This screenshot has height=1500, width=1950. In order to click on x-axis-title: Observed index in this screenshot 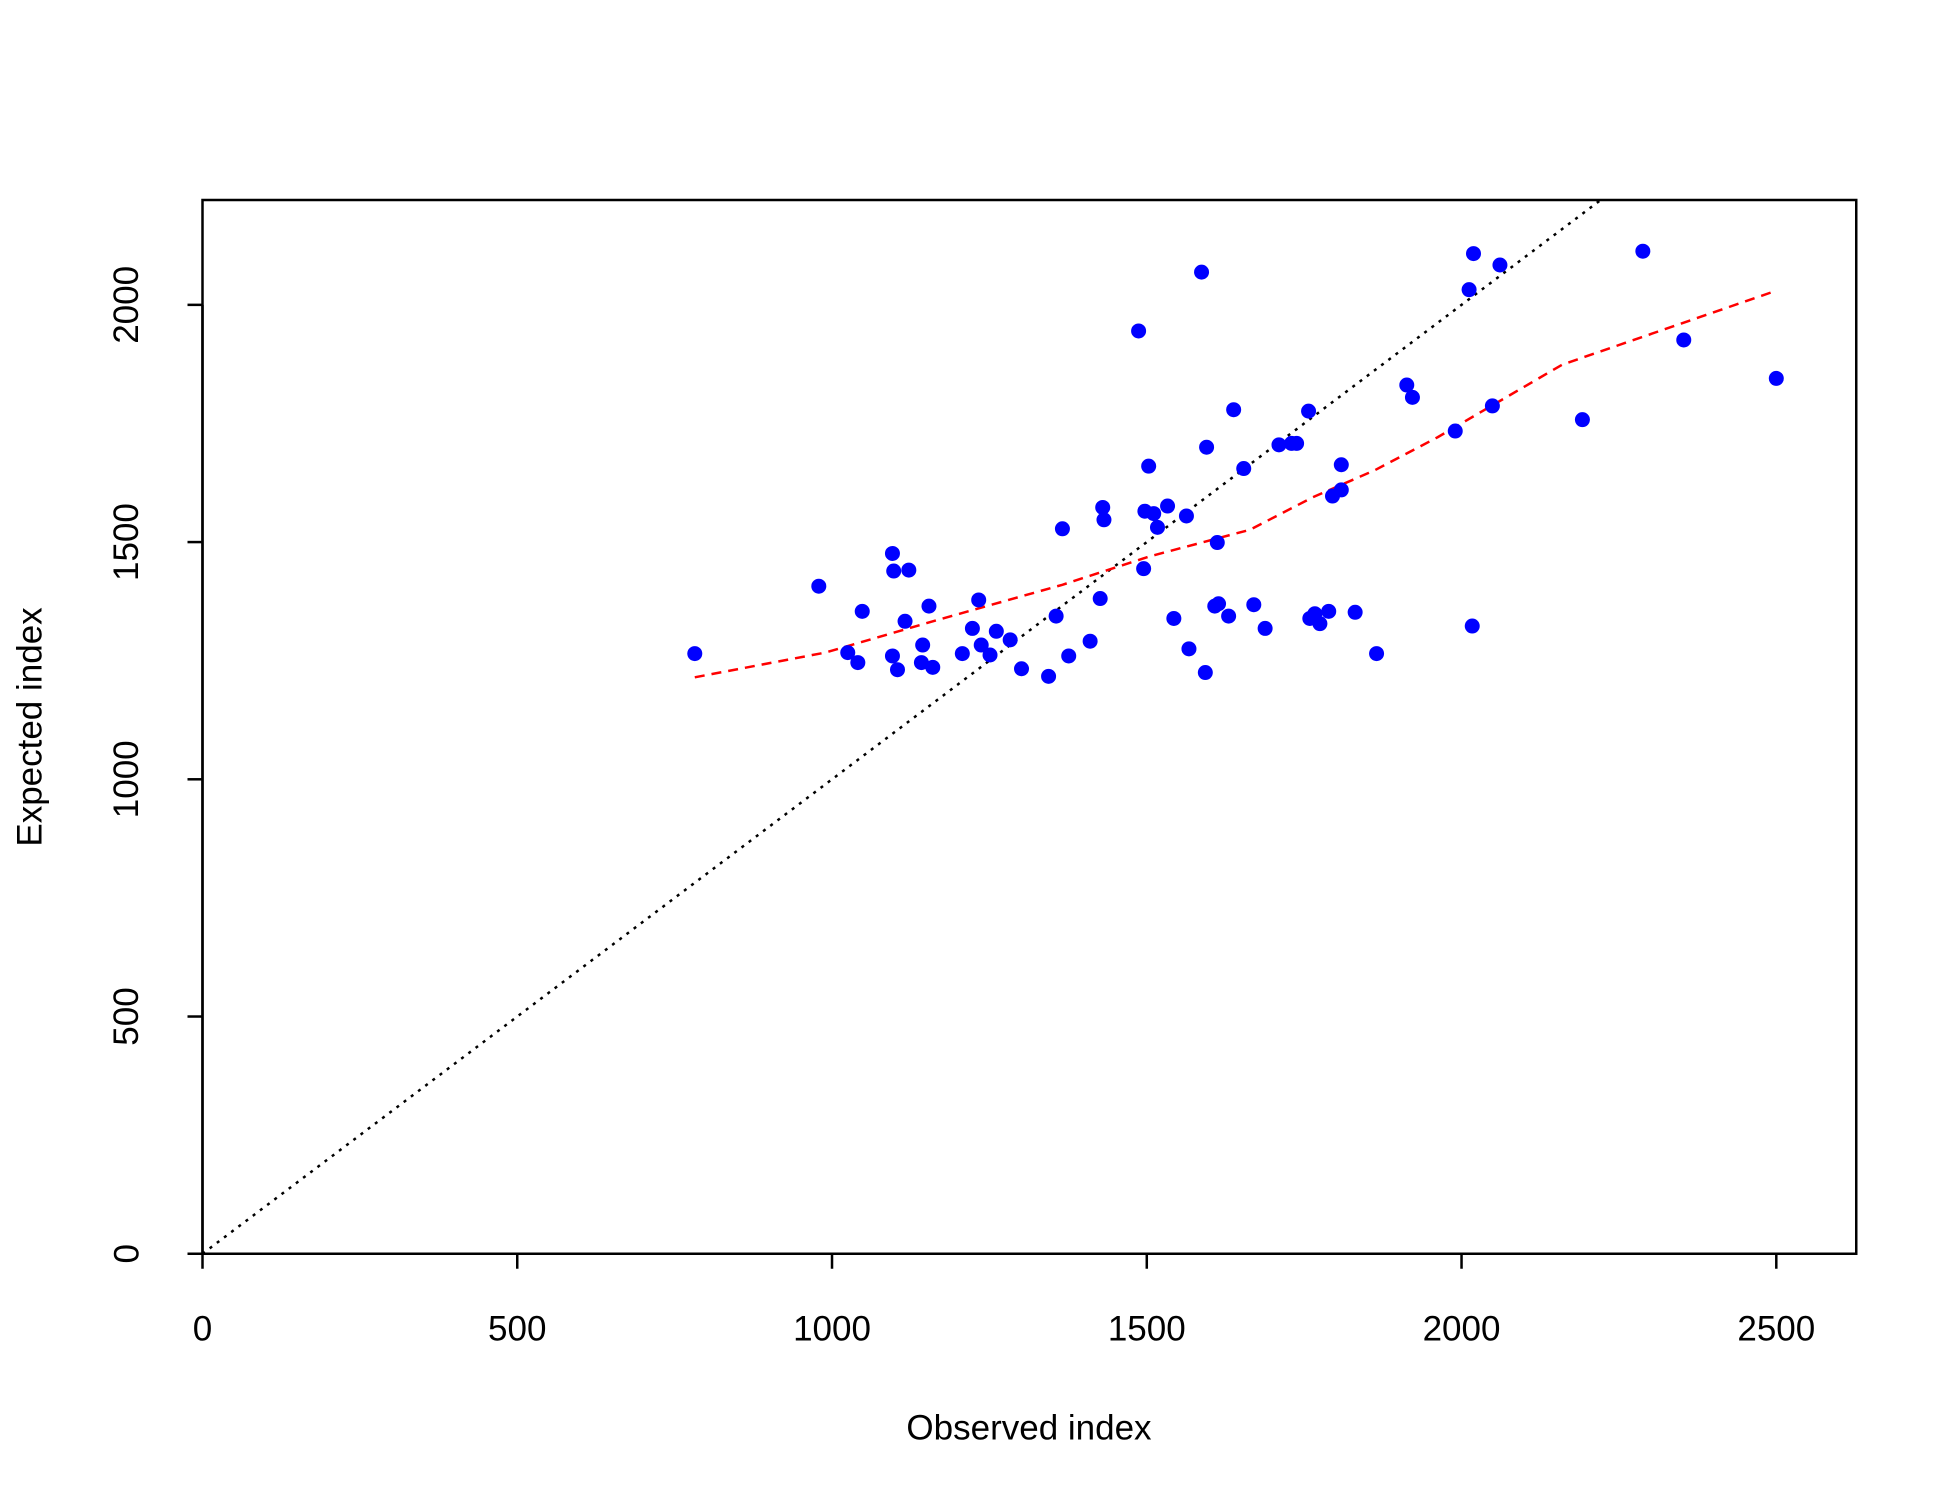, I will do `click(1029, 1427)`.